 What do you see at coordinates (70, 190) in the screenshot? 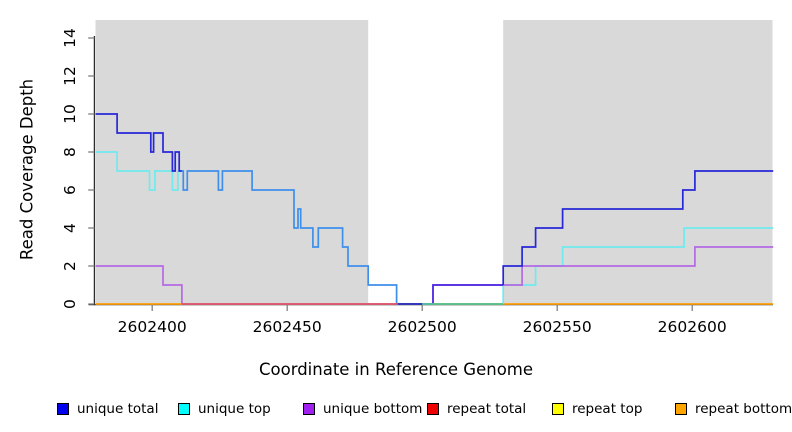
I see `svg-text: 6` at bounding box center [70, 190].